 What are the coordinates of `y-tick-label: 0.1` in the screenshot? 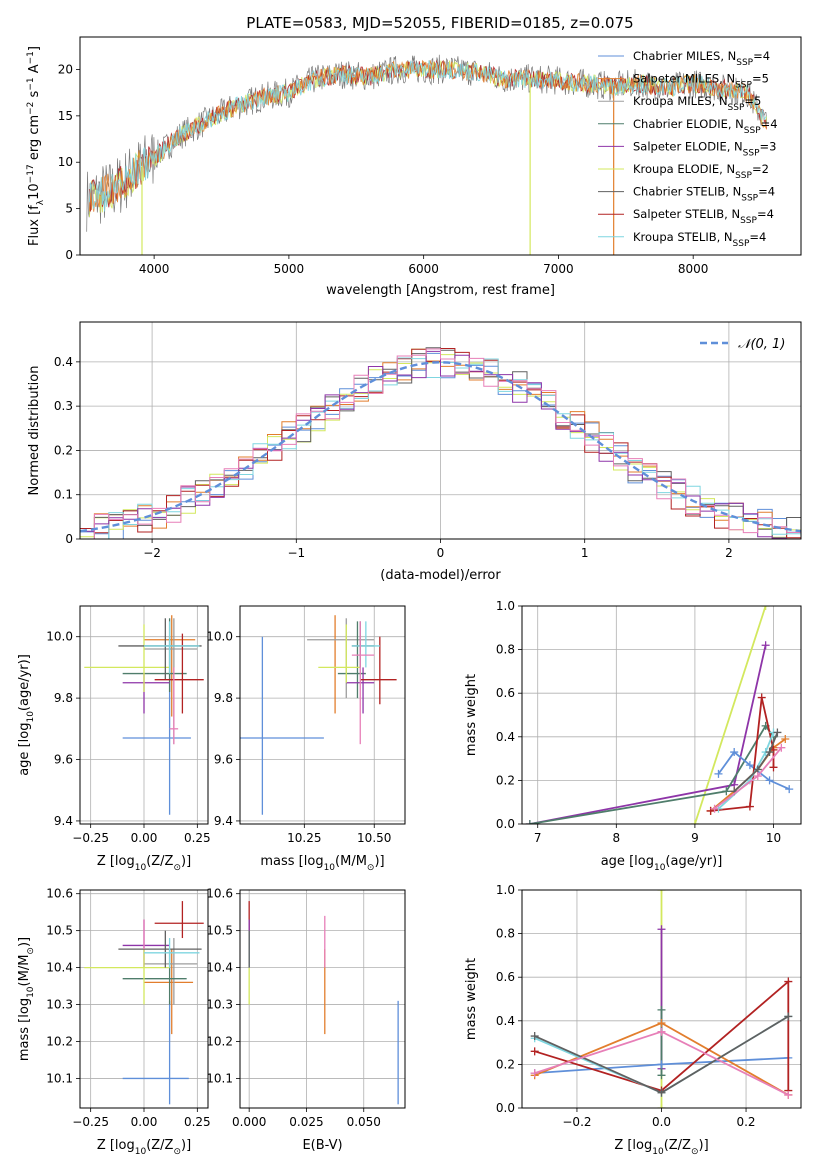 It's located at (63, 495).